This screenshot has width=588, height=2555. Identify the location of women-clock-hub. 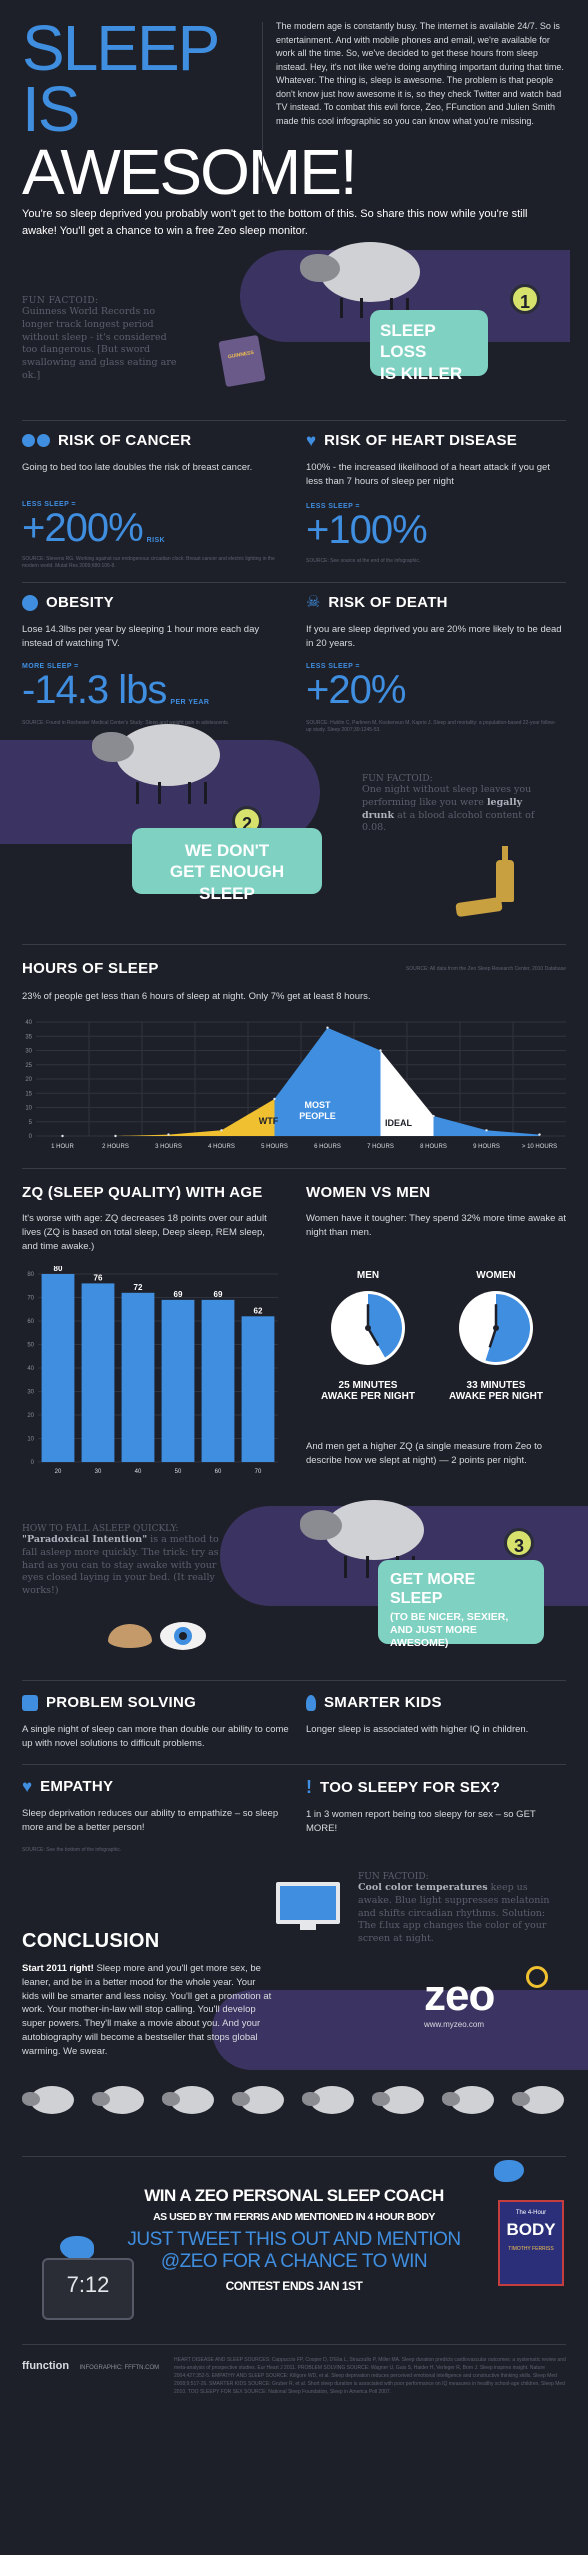
(496, 1328).